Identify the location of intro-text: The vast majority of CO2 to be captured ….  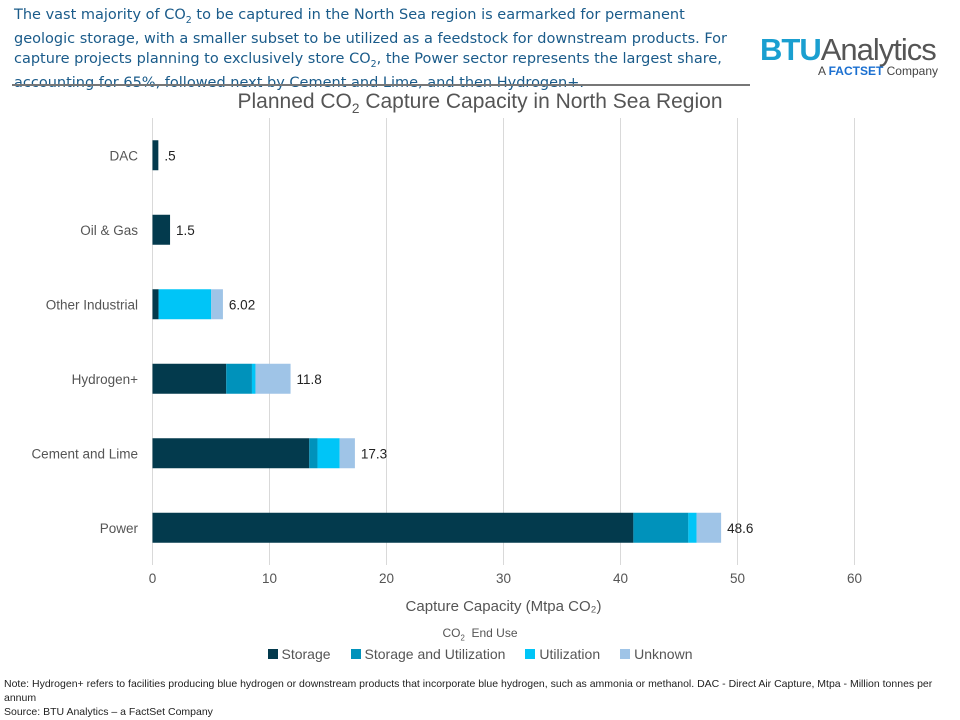
(379, 50).